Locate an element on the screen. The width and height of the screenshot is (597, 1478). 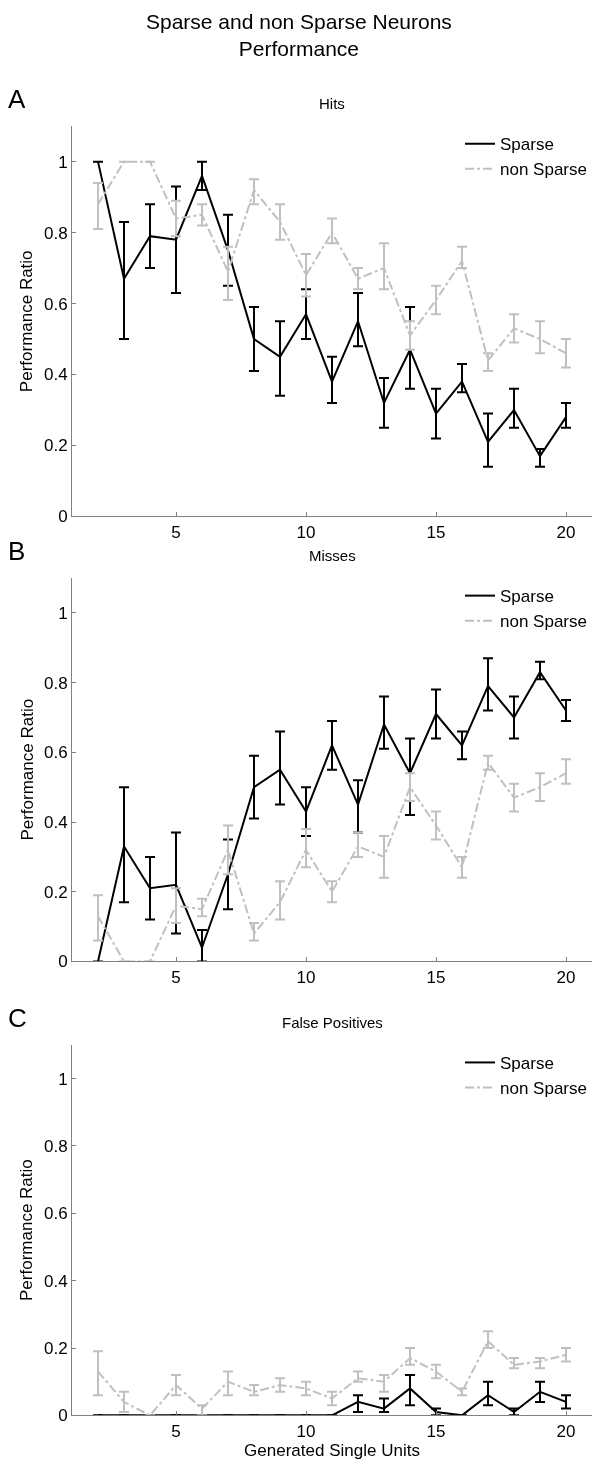
chart-title: Sparse and non Sparse Neurons Performance is located at coordinates (299, 35).